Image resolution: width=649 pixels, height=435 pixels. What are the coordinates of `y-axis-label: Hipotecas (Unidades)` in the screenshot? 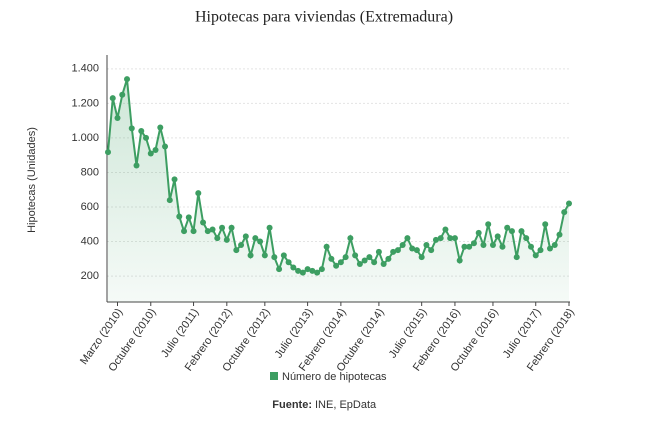 It's located at (32, 180).